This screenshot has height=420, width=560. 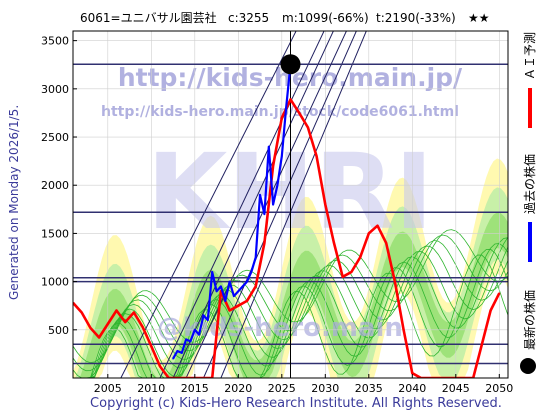 What do you see at coordinates (248, 18) in the screenshot?
I see `header-current-price: c:3255` at bounding box center [248, 18].